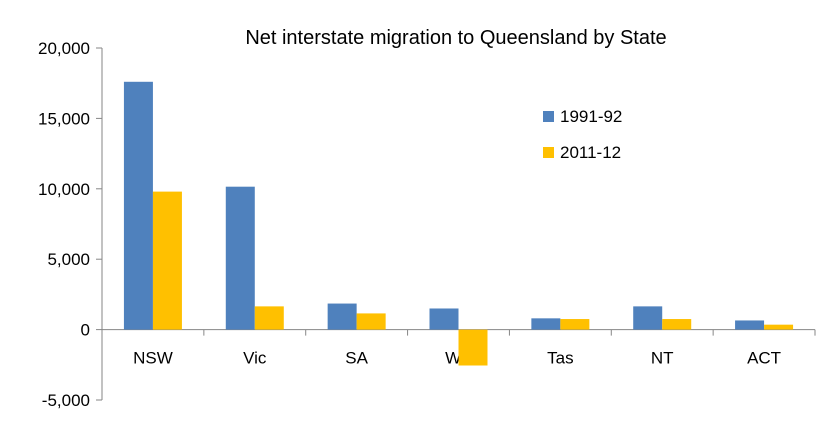 The image size is (840, 422). What do you see at coordinates (590, 152) in the screenshot?
I see `legend-label: 2011-12` at bounding box center [590, 152].